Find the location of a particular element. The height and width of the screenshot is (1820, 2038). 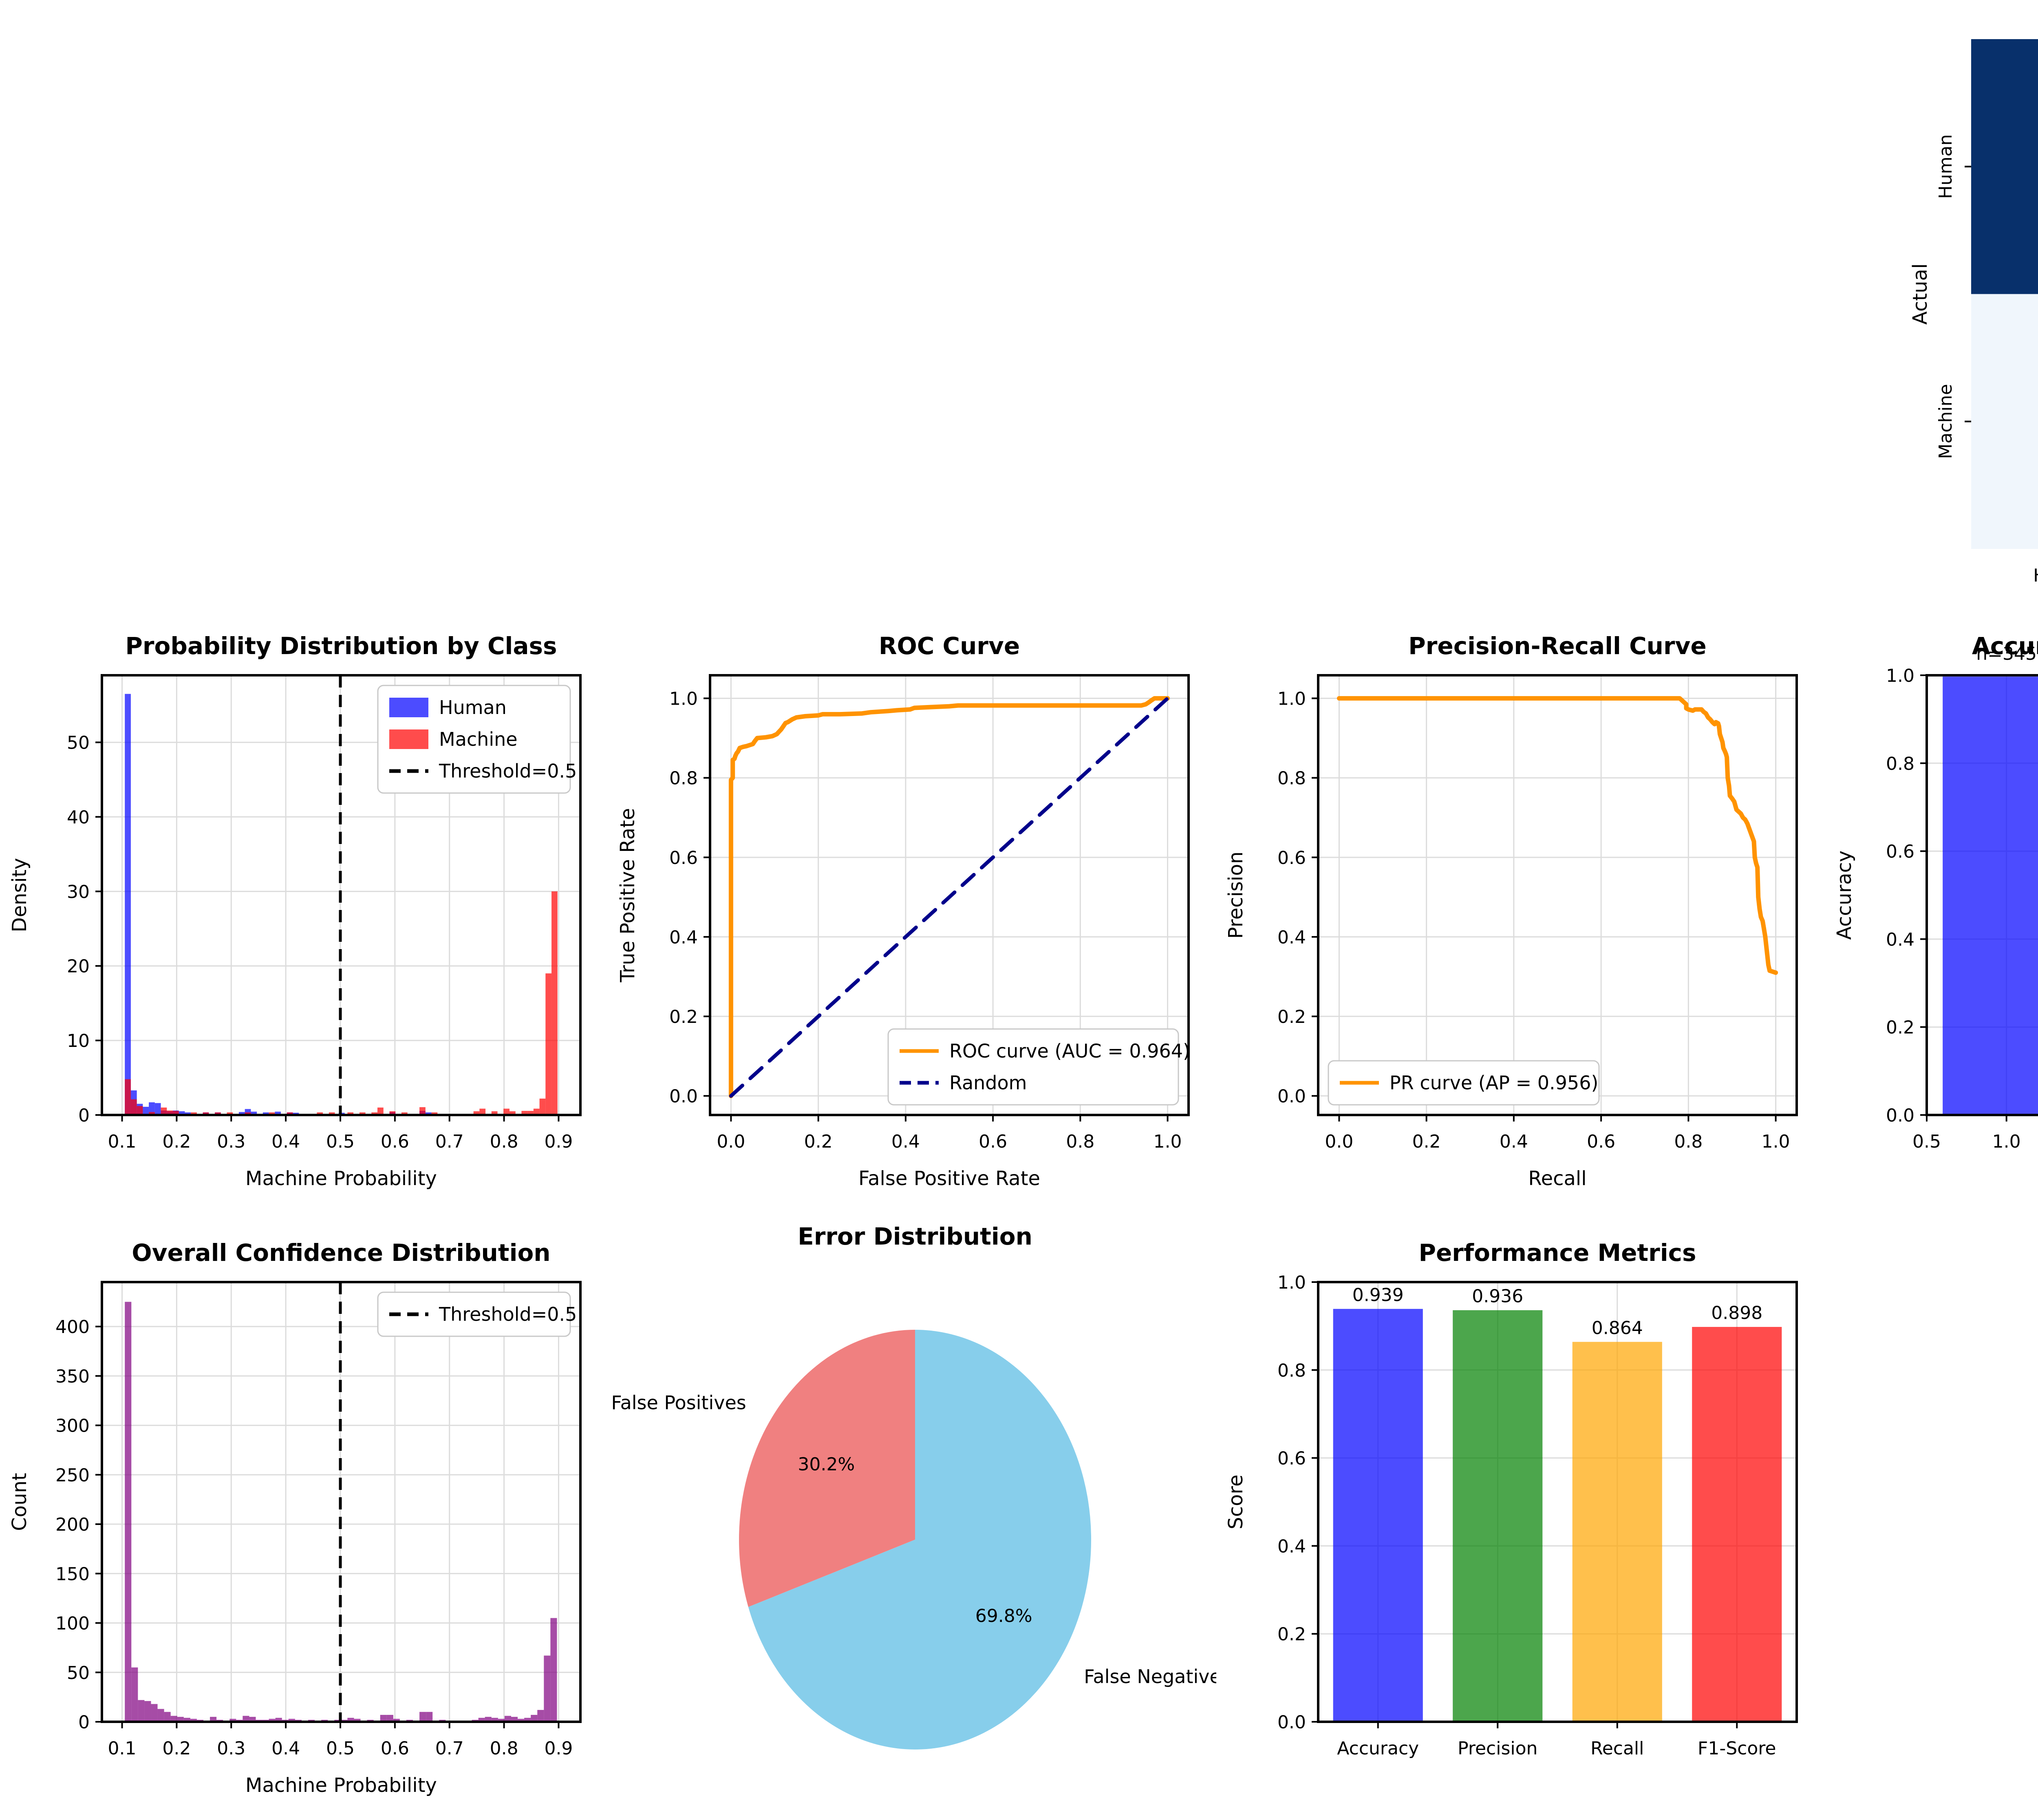

legend-label: Human is located at coordinates (473, 707).